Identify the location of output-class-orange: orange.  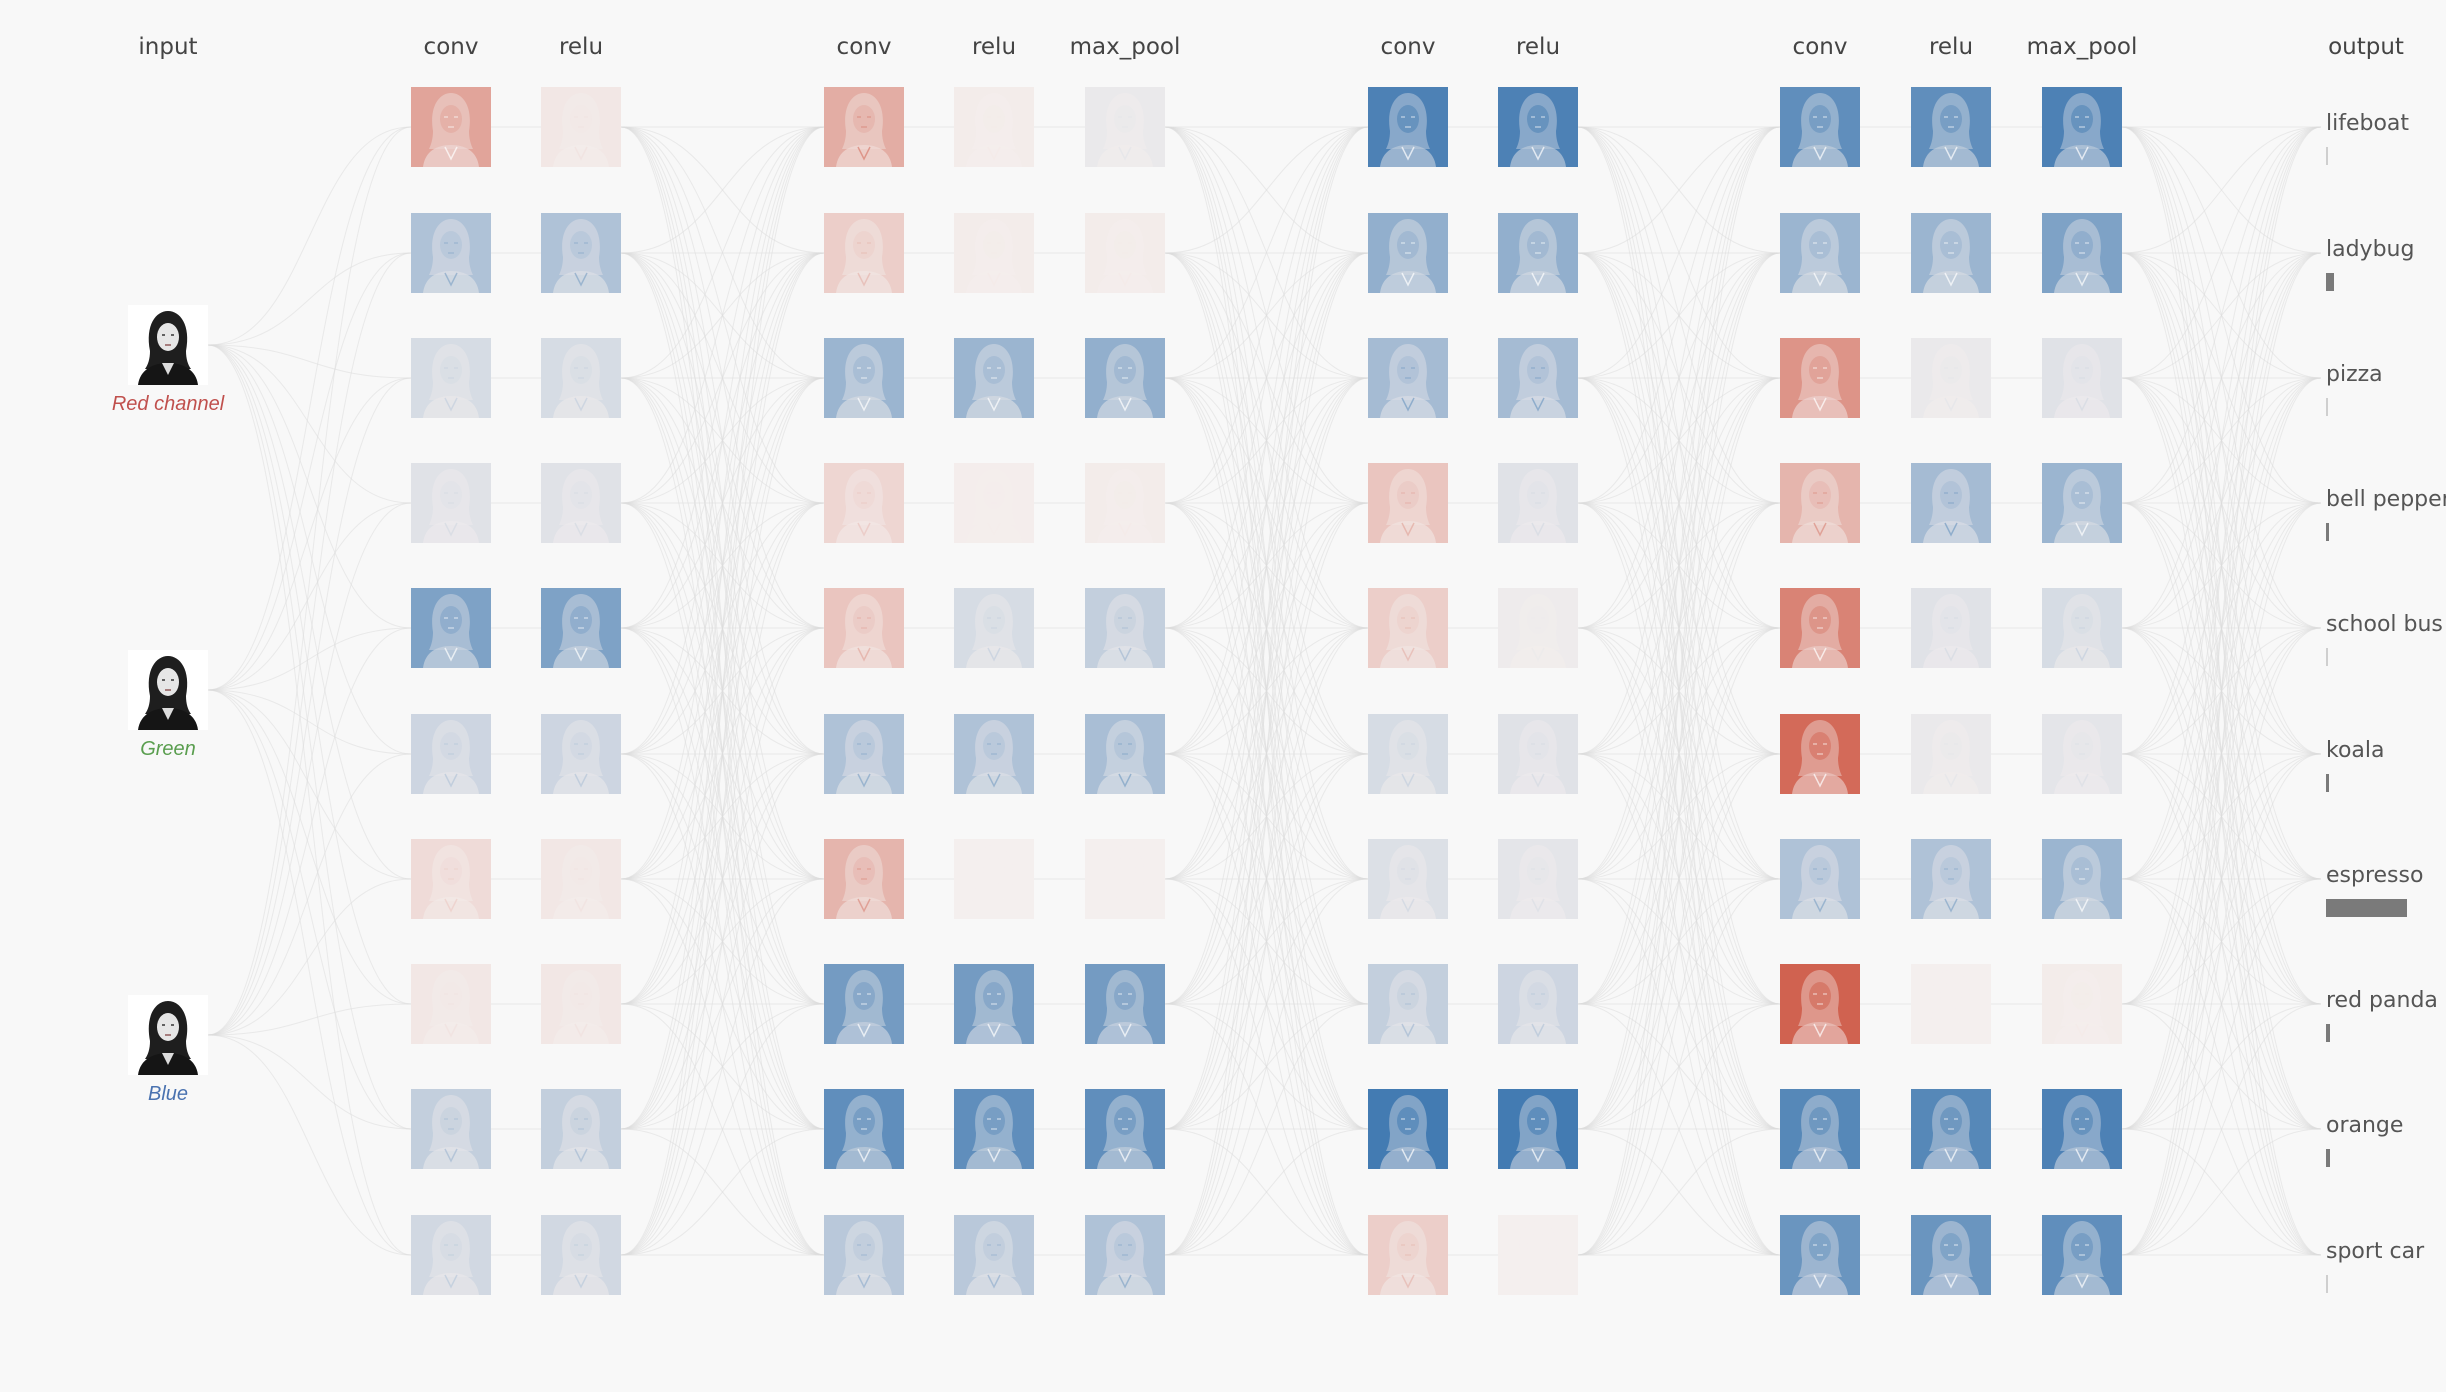
(2365, 1125).